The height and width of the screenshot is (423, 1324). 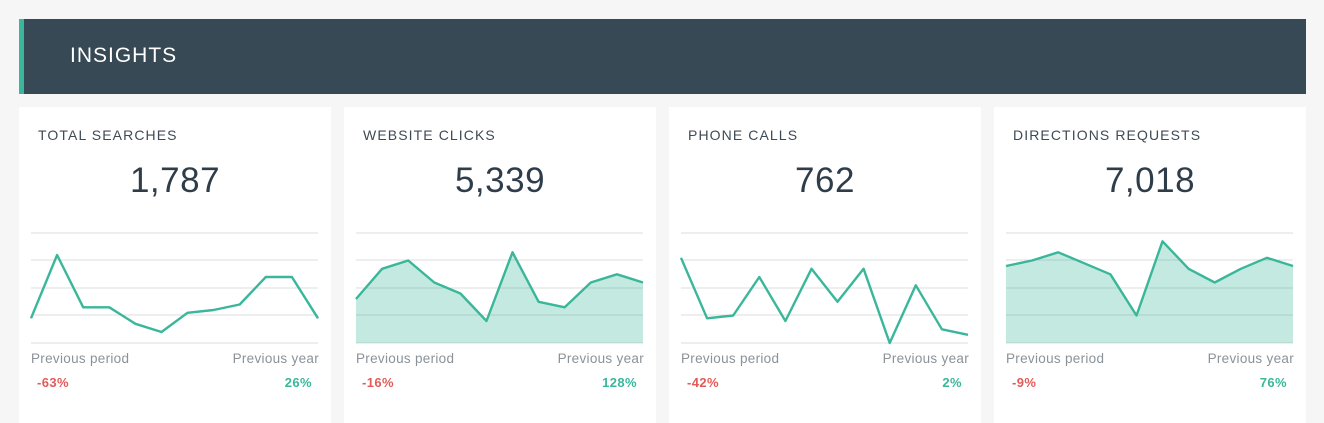 What do you see at coordinates (500, 180) in the screenshot?
I see `card-value: 5,339` at bounding box center [500, 180].